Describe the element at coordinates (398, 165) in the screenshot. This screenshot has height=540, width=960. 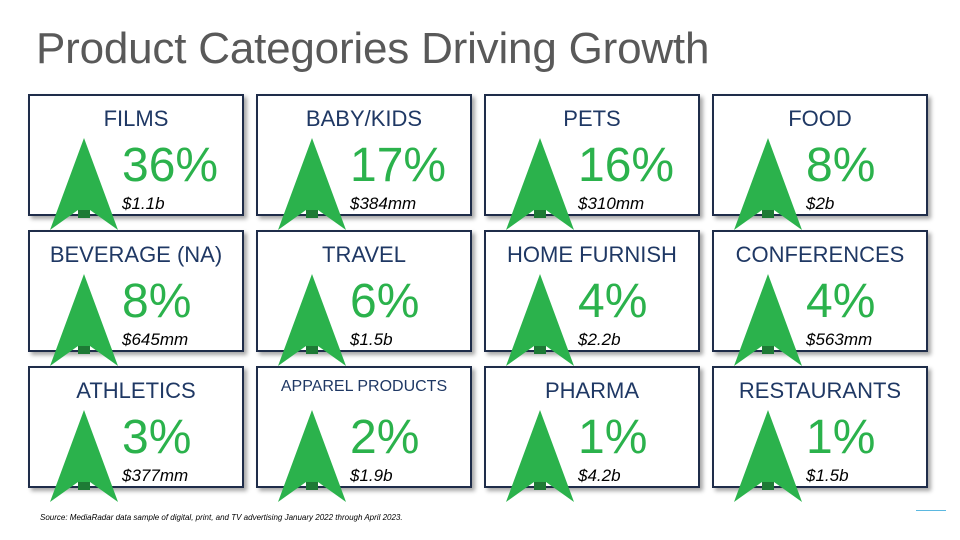
I see `growth-percent: 17%` at that location.